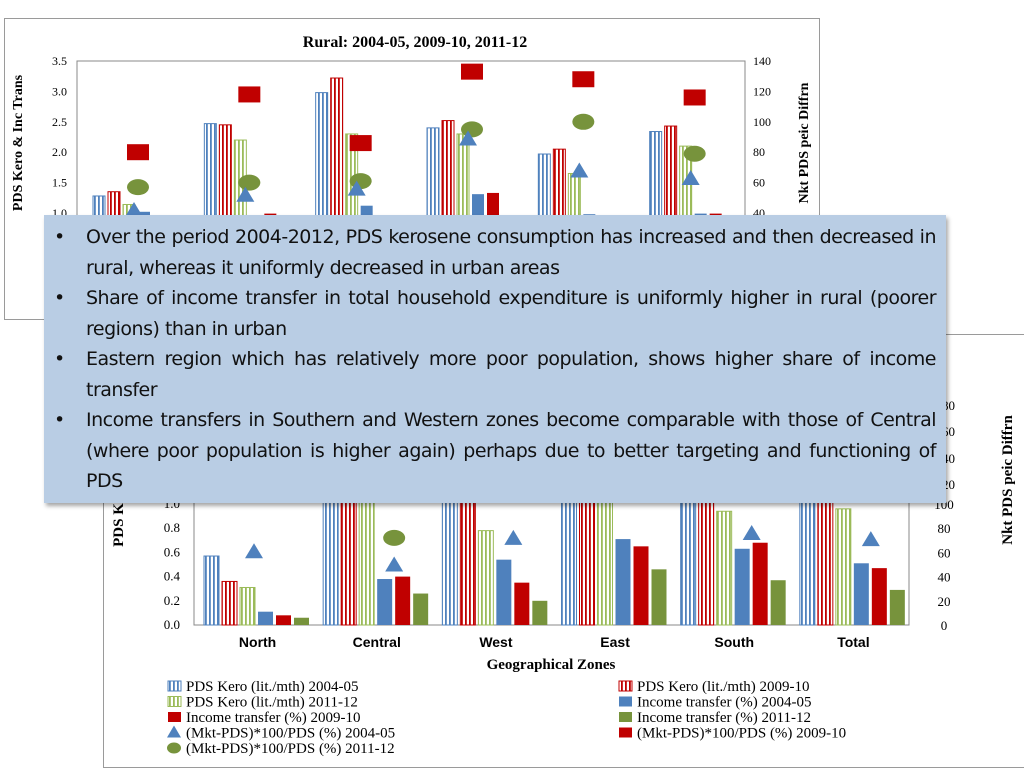  Describe the element at coordinates (762, 91) in the screenshot. I see `rural-y2-tick-label: 120` at that location.